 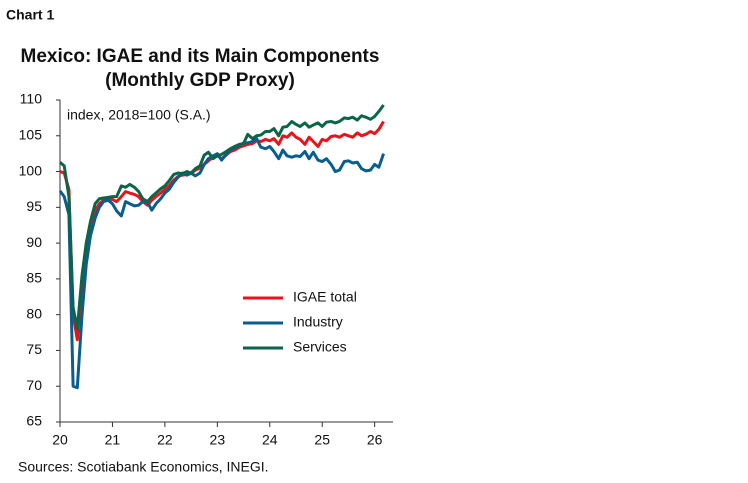 I want to click on x-tick-label: 23, so click(x=218, y=440).